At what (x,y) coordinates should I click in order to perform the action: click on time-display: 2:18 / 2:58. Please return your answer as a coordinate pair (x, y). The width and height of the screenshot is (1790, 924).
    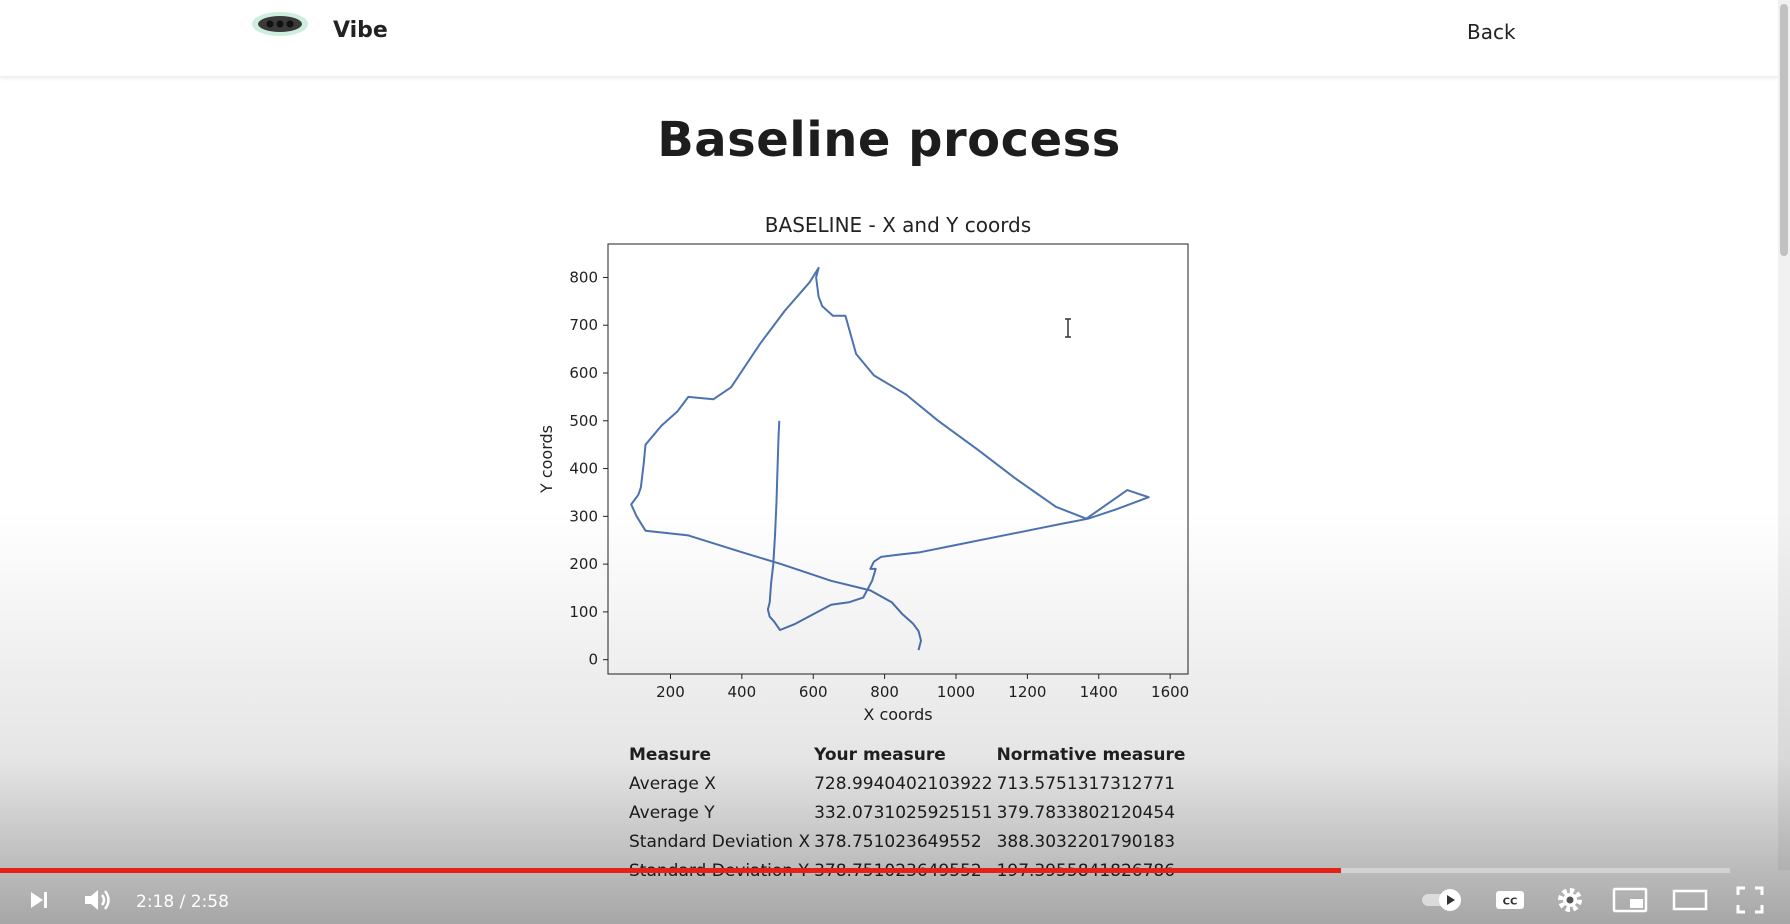
    Looking at the image, I should click on (182, 902).